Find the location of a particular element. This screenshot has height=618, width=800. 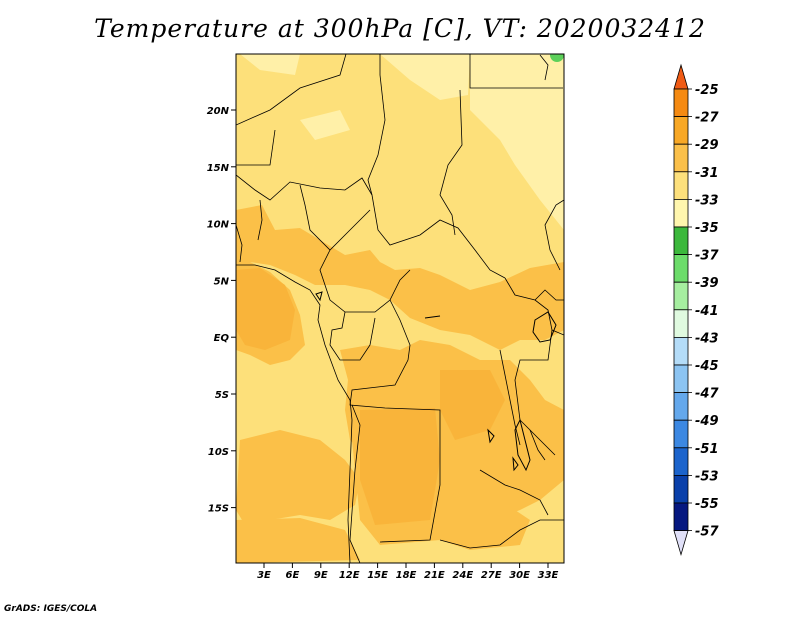

lat-tick-label: 20N is located at coordinates (218, 111).